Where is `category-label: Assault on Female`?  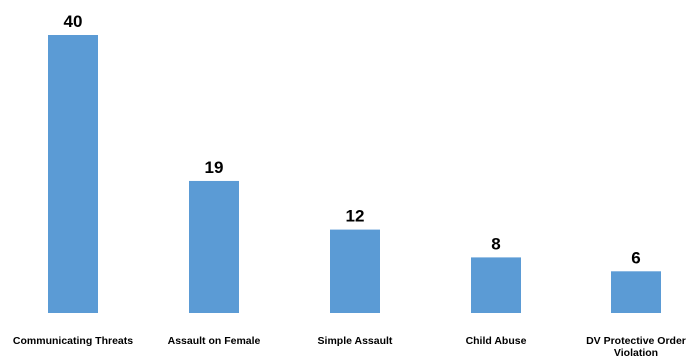 category-label: Assault on Female is located at coordinates (214, 341).